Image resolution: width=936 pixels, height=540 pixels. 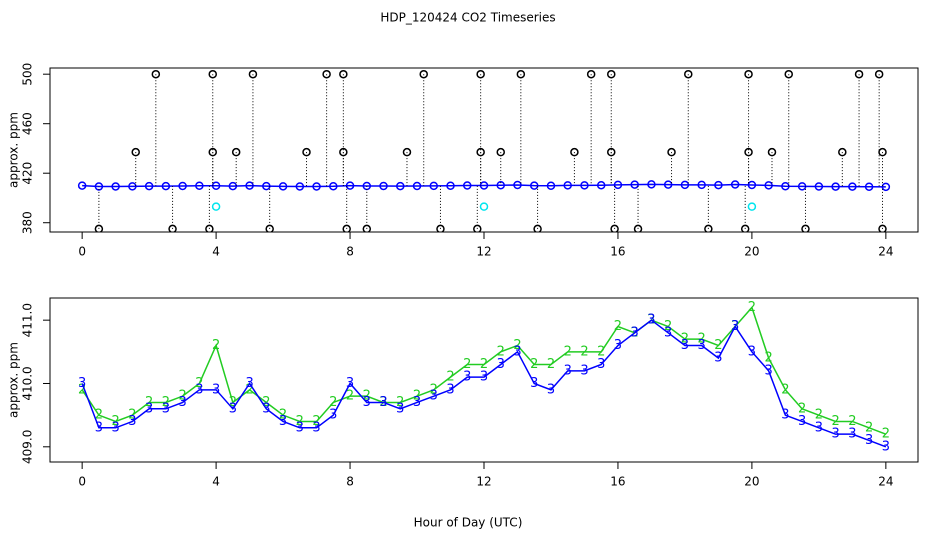 What do you see at coordinates (82, 252) in the screenshot?
I see `x-tick-label: 0` at bounding box center [82, 252].